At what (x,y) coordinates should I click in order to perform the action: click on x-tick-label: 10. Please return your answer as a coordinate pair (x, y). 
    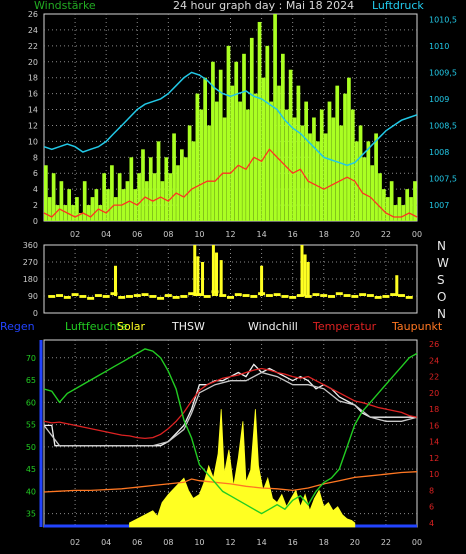
    Looking at the image, I should click on (199, 234).